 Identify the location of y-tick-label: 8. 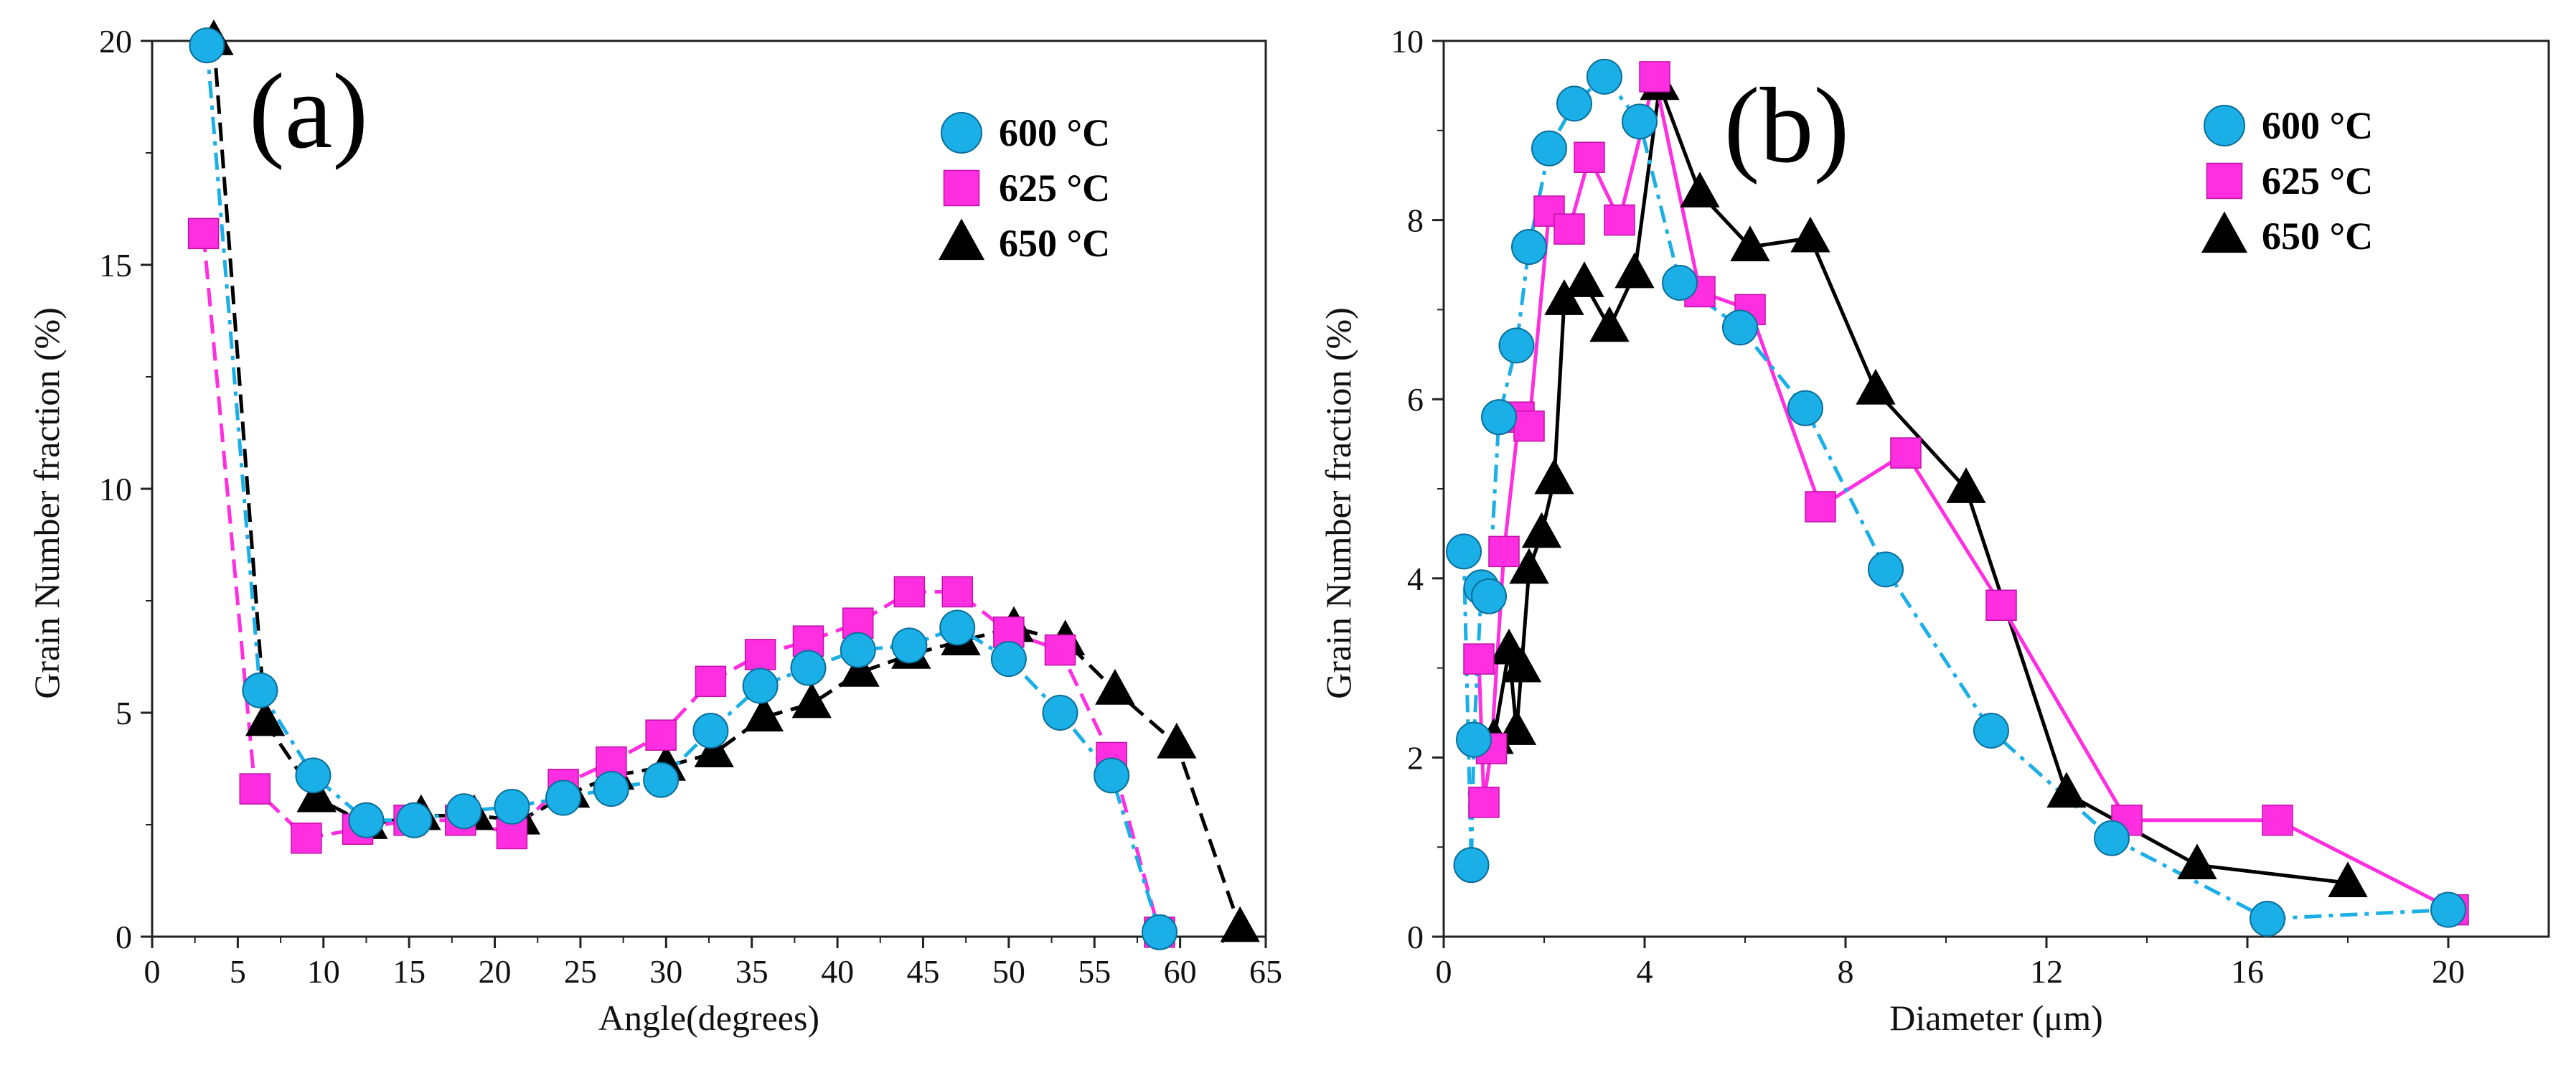
(1415, 221).